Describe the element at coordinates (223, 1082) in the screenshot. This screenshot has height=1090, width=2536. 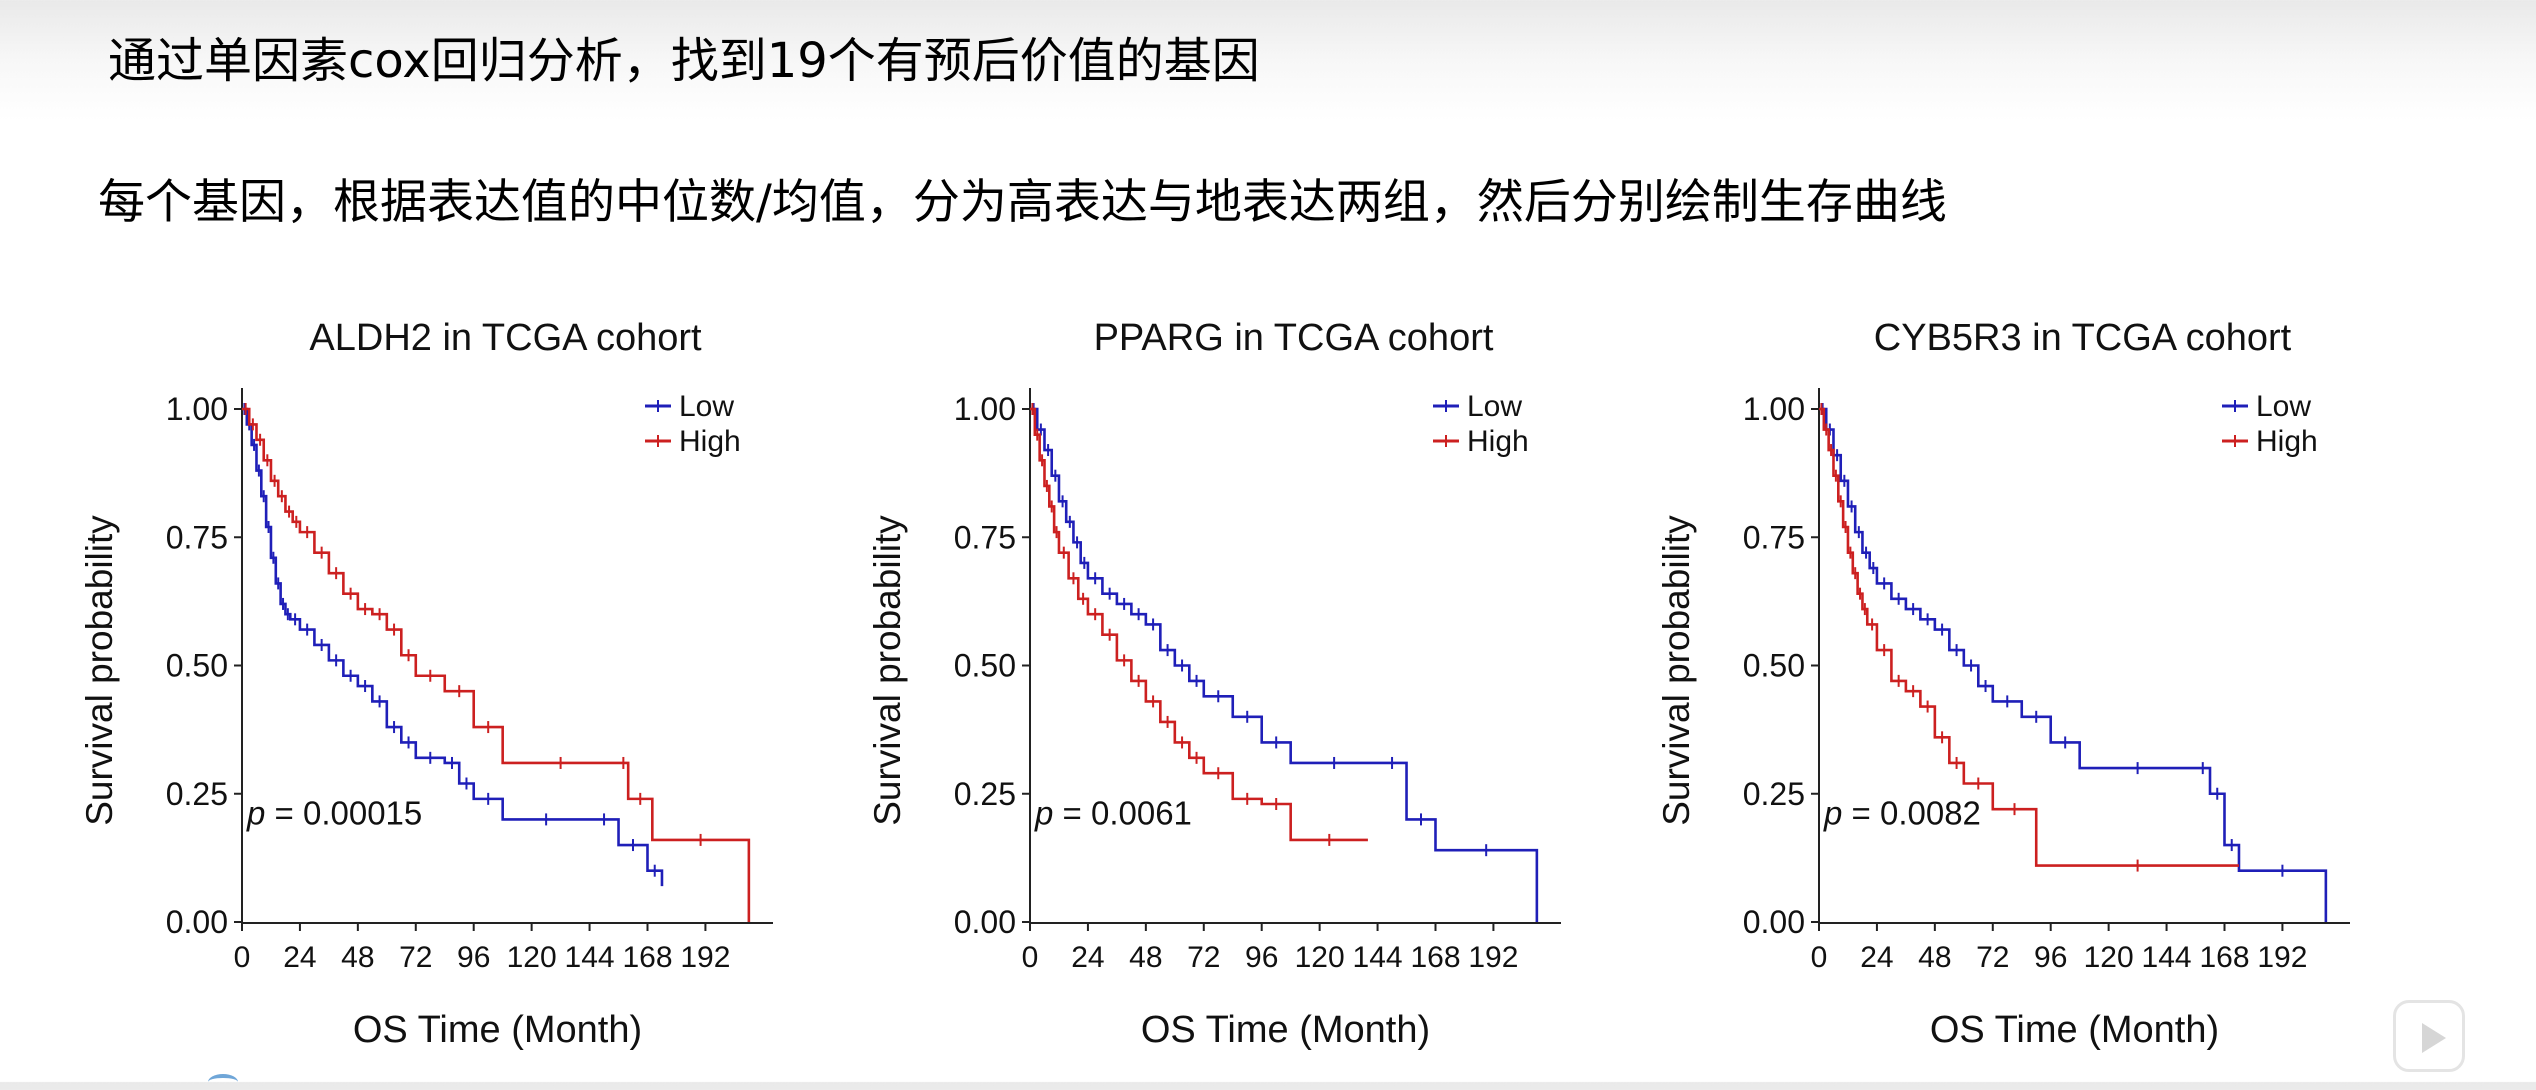
I see `decorative-dot` at that location.